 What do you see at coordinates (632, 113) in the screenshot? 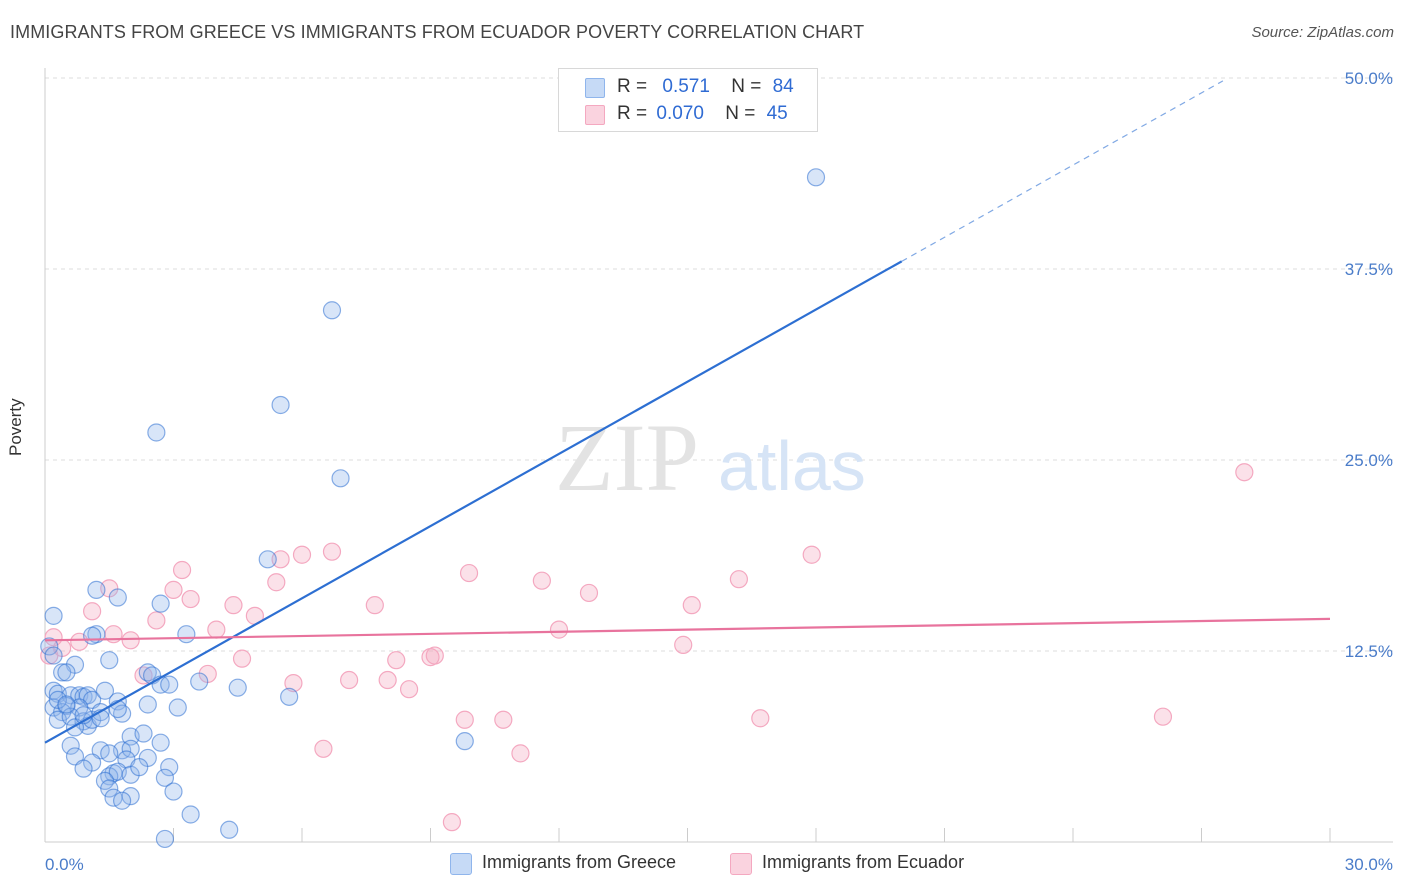
I see `legend-ecuador-r-label: R =` at bounding box center [632, 113].